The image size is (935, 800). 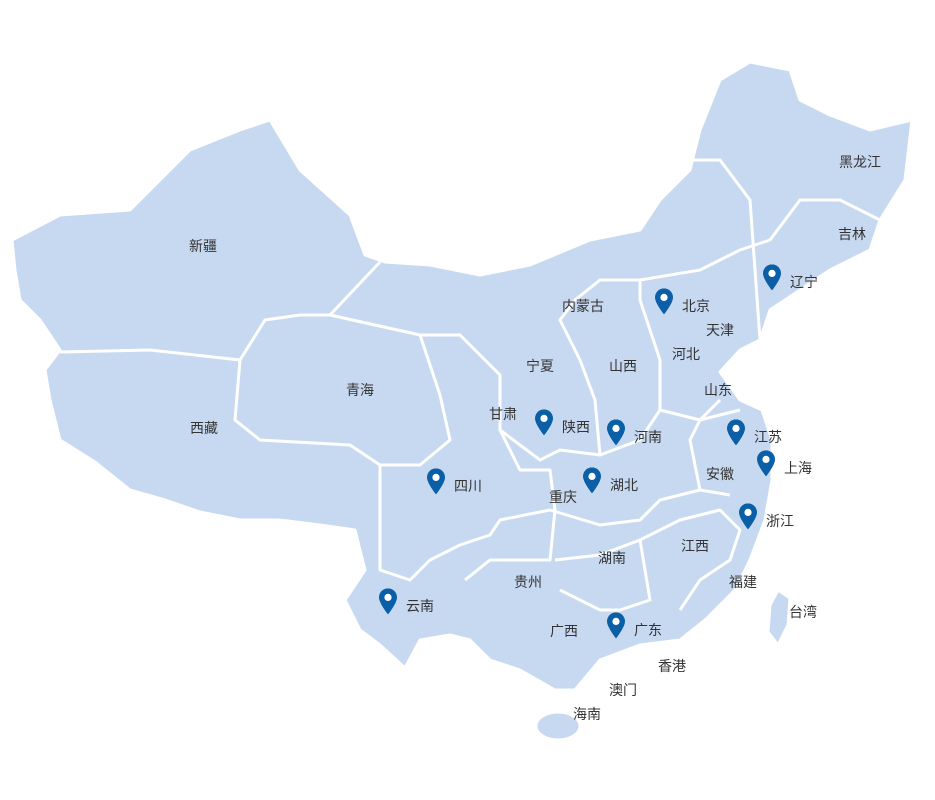 What do you see at coordinates (360, 391) in the screenshot?
I see `region-label: 青海` at bounding box center [360, 391].